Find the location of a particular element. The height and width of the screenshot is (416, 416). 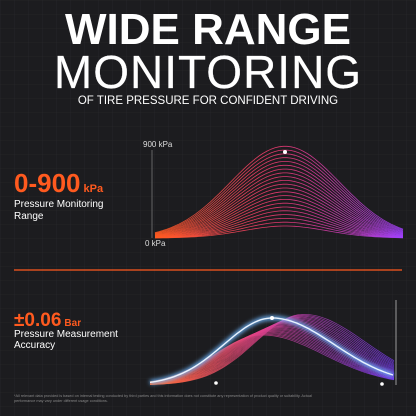

range-value: 0-900 is located at coordinates (47, 183).